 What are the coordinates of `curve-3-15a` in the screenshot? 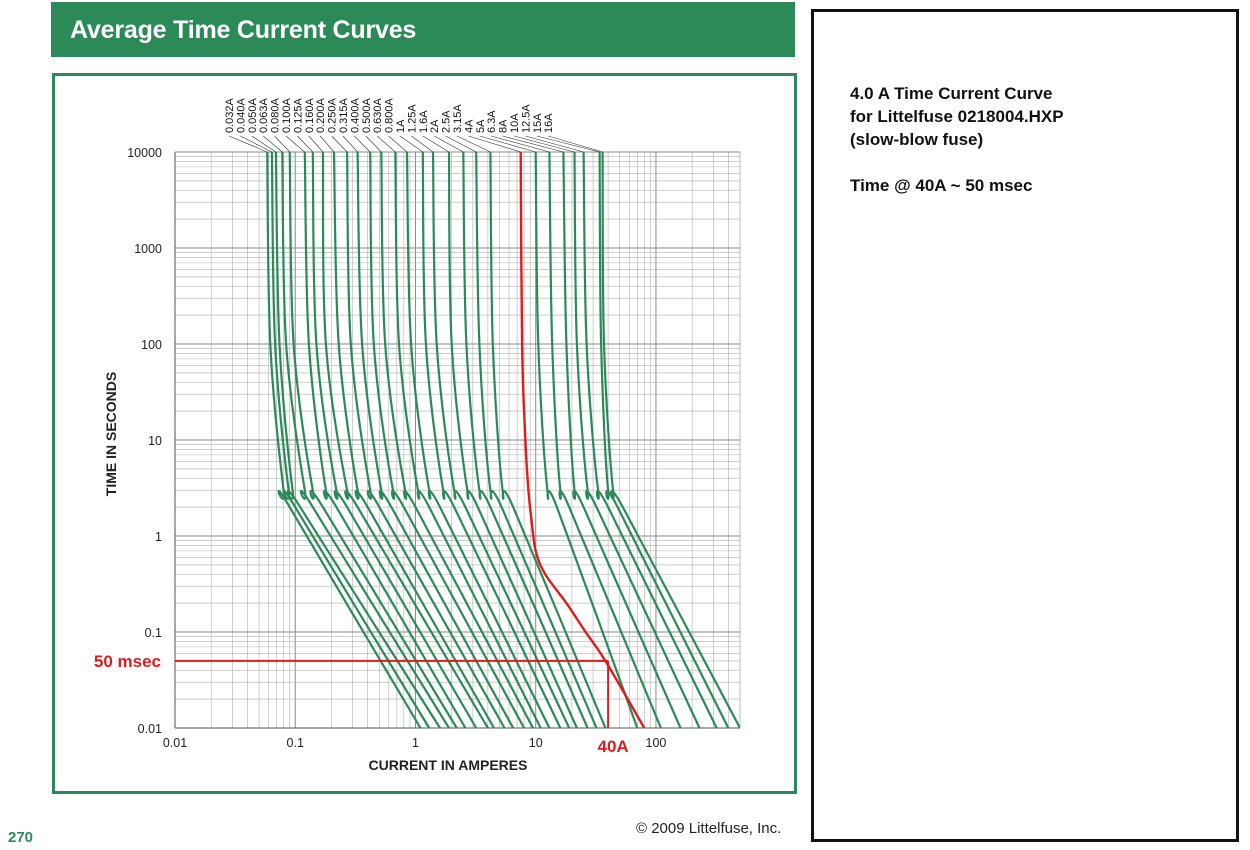 It's located at (548, 440).